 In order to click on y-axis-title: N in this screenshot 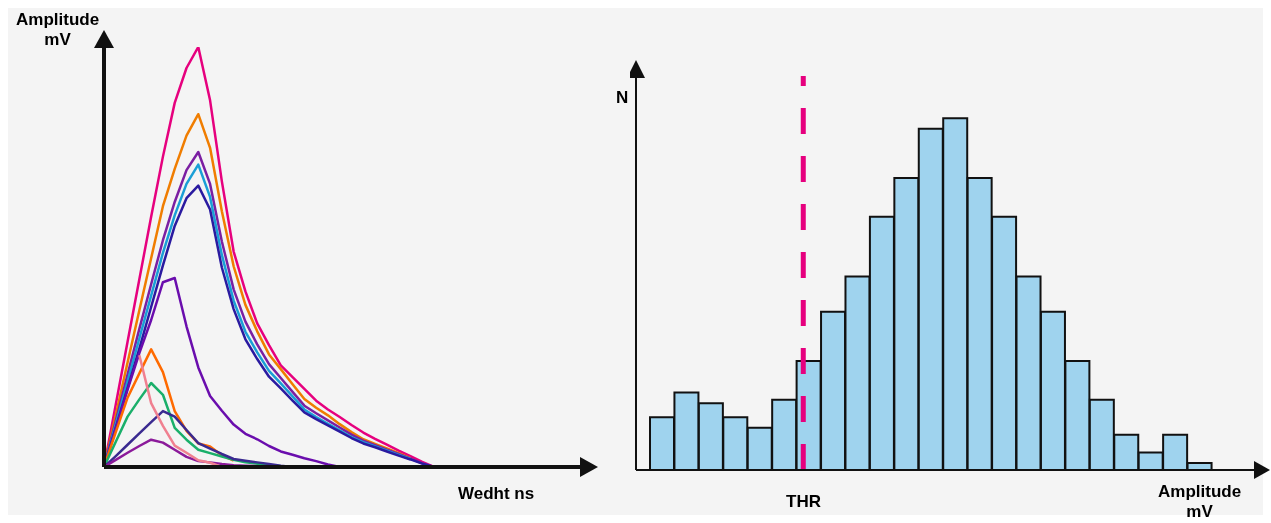, I will do `click(622, 98)`.